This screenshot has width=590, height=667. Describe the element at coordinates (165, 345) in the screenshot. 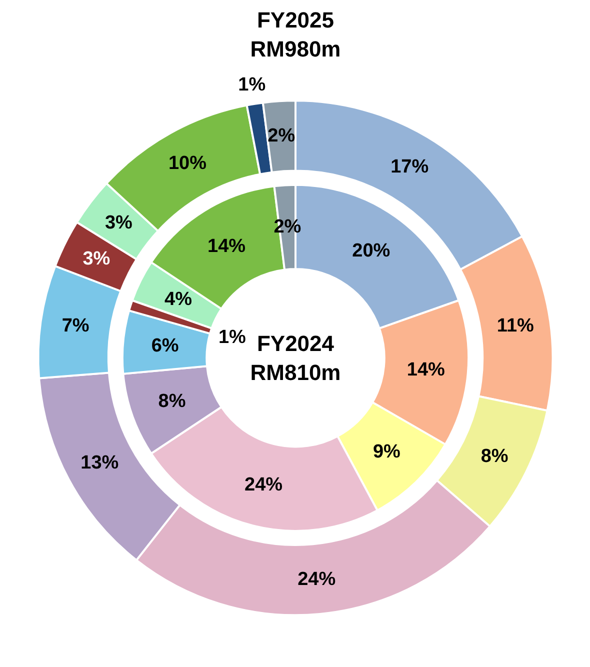

I see `data-label: 6%` at that location.